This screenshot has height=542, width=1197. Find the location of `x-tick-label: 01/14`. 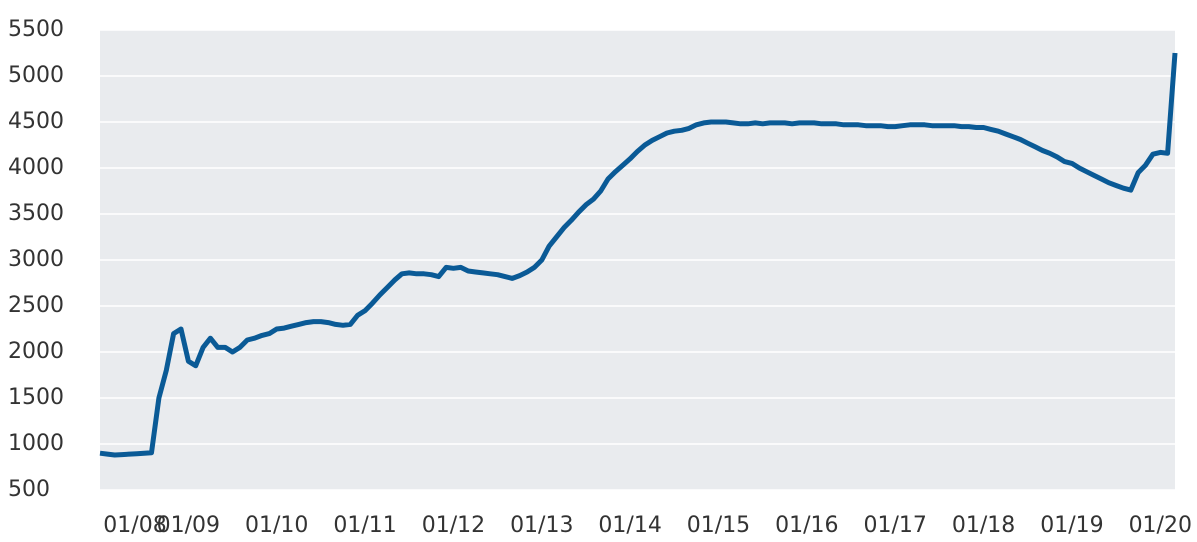

x-tick-label: 01/14 is located at coordinates (629, 525).